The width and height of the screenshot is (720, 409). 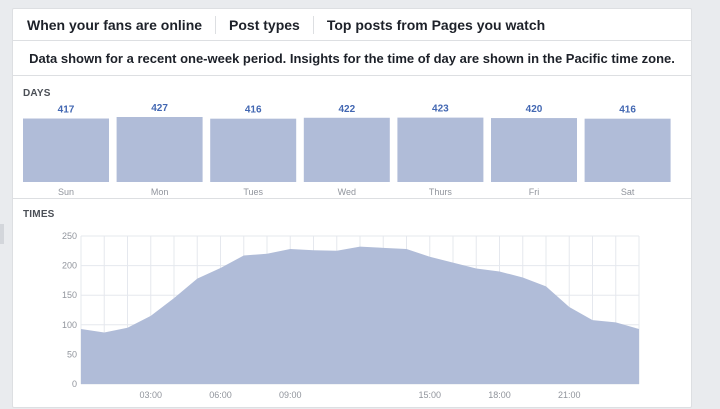 I want to click on x-tick-label: 15:00, so click(x=429, y=395).